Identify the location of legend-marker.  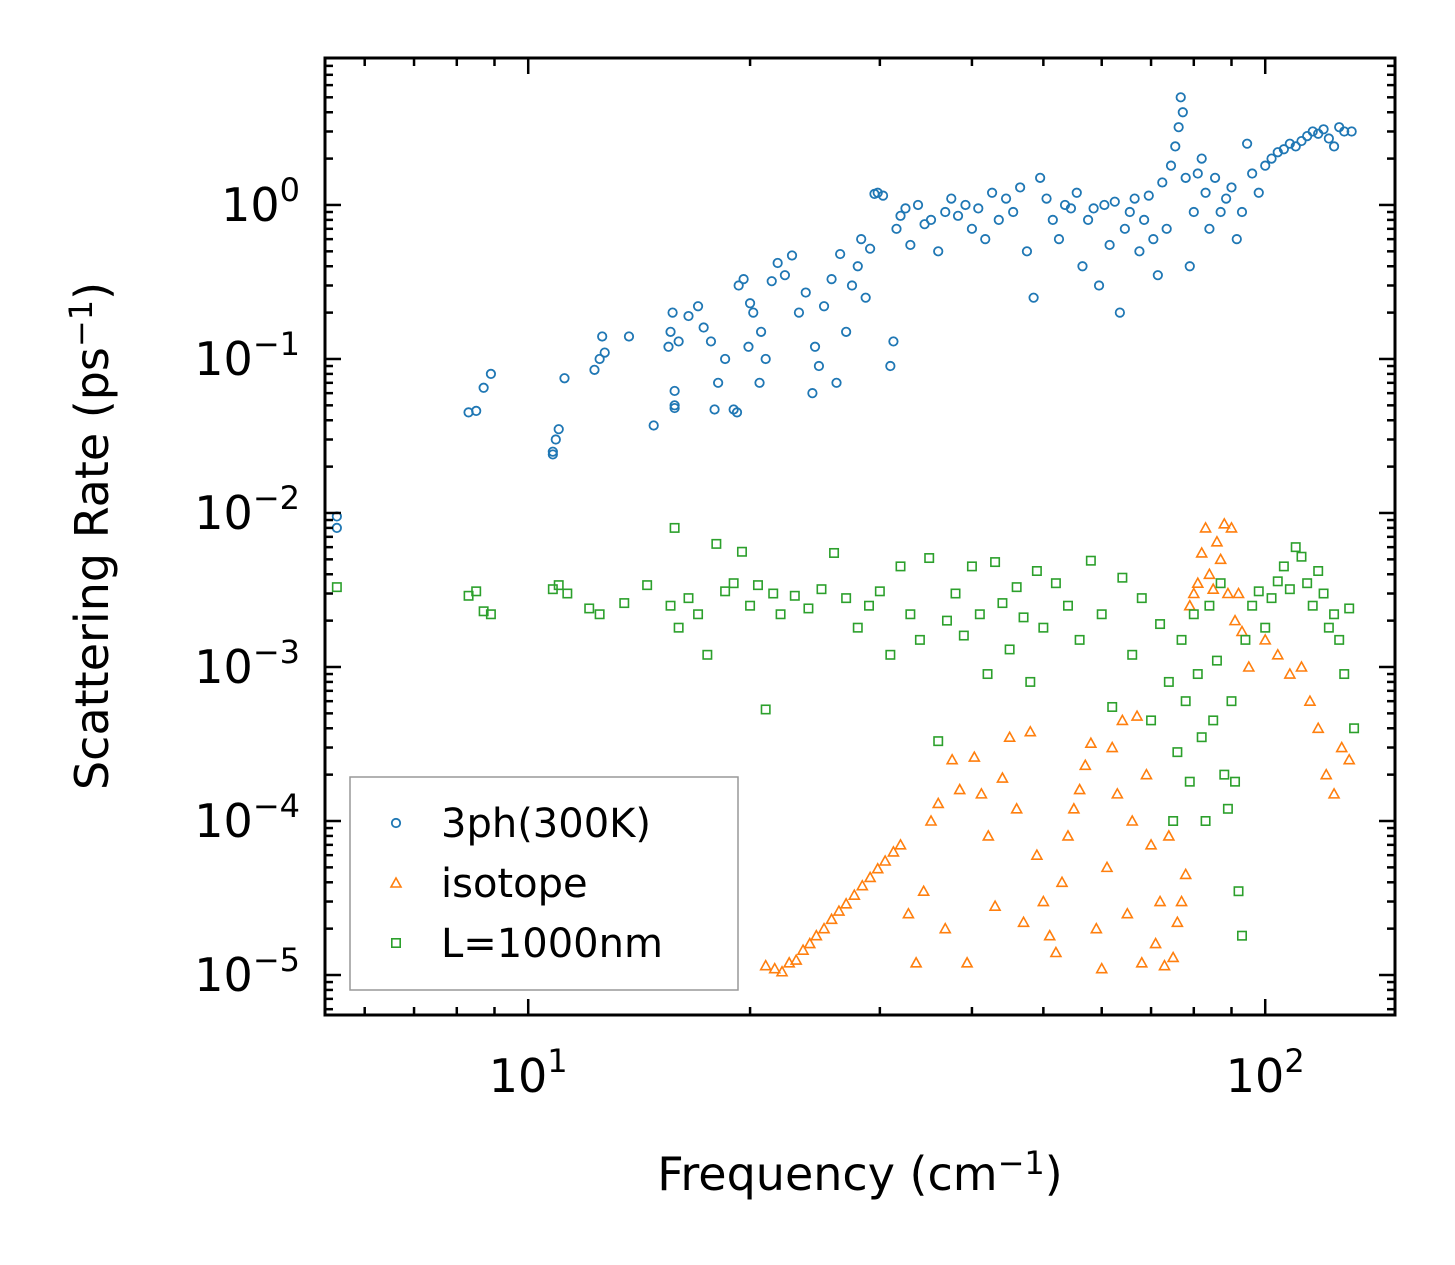
(396, 882).